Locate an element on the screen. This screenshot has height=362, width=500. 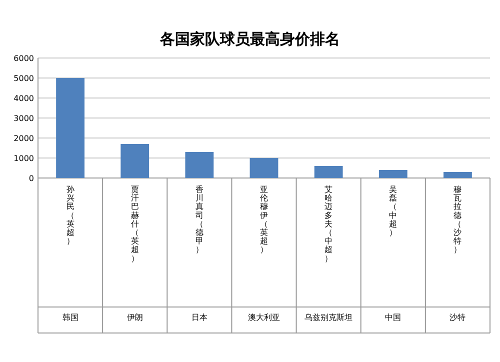
text: 日本 is located at coordinates (199, 317).